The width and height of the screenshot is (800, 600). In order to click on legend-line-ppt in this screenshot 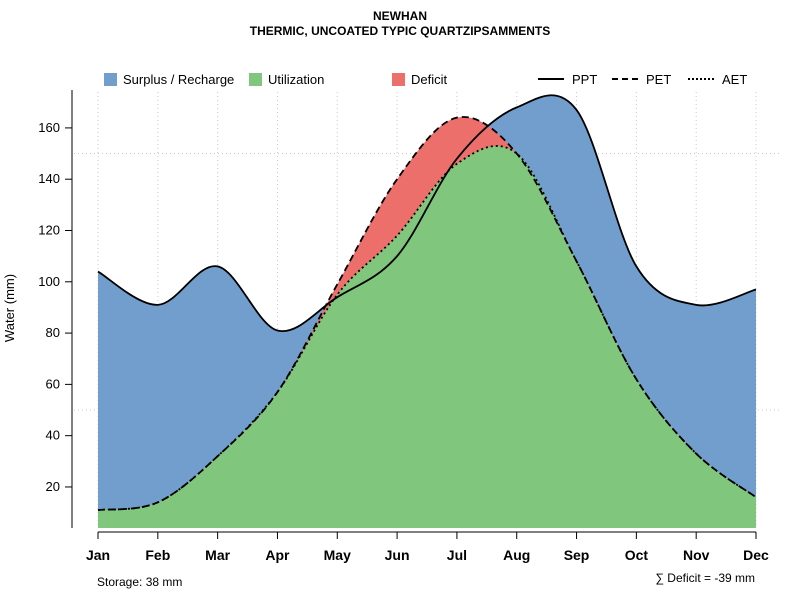, I will do `click(551, 79)`.